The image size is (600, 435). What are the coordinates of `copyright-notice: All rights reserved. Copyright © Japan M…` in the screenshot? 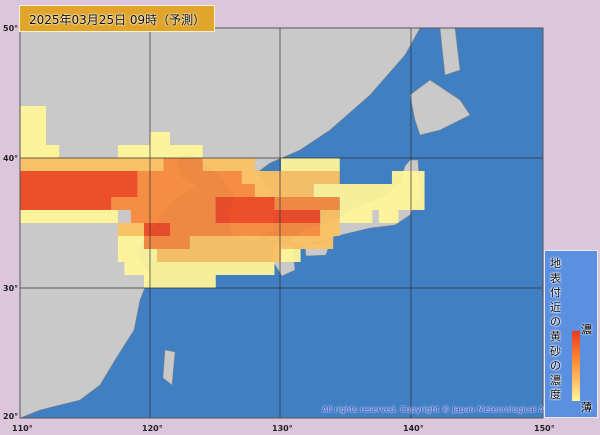 It's located at (445, 409).